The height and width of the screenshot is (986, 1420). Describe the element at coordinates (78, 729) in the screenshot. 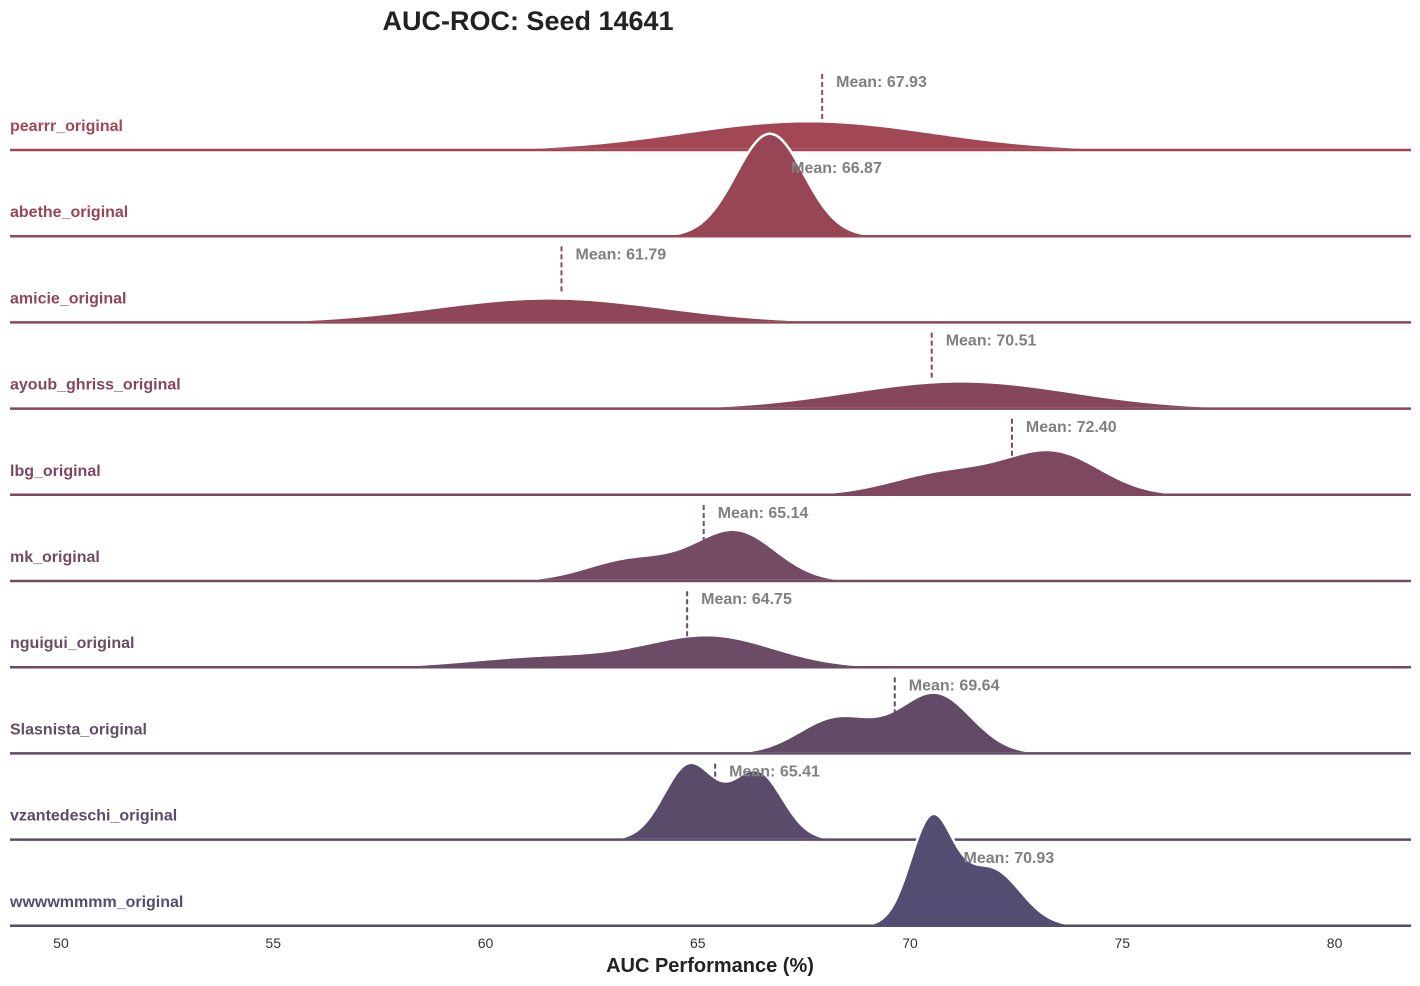

I see `row-label-slasnista-original: Slasnista_original` at that location.